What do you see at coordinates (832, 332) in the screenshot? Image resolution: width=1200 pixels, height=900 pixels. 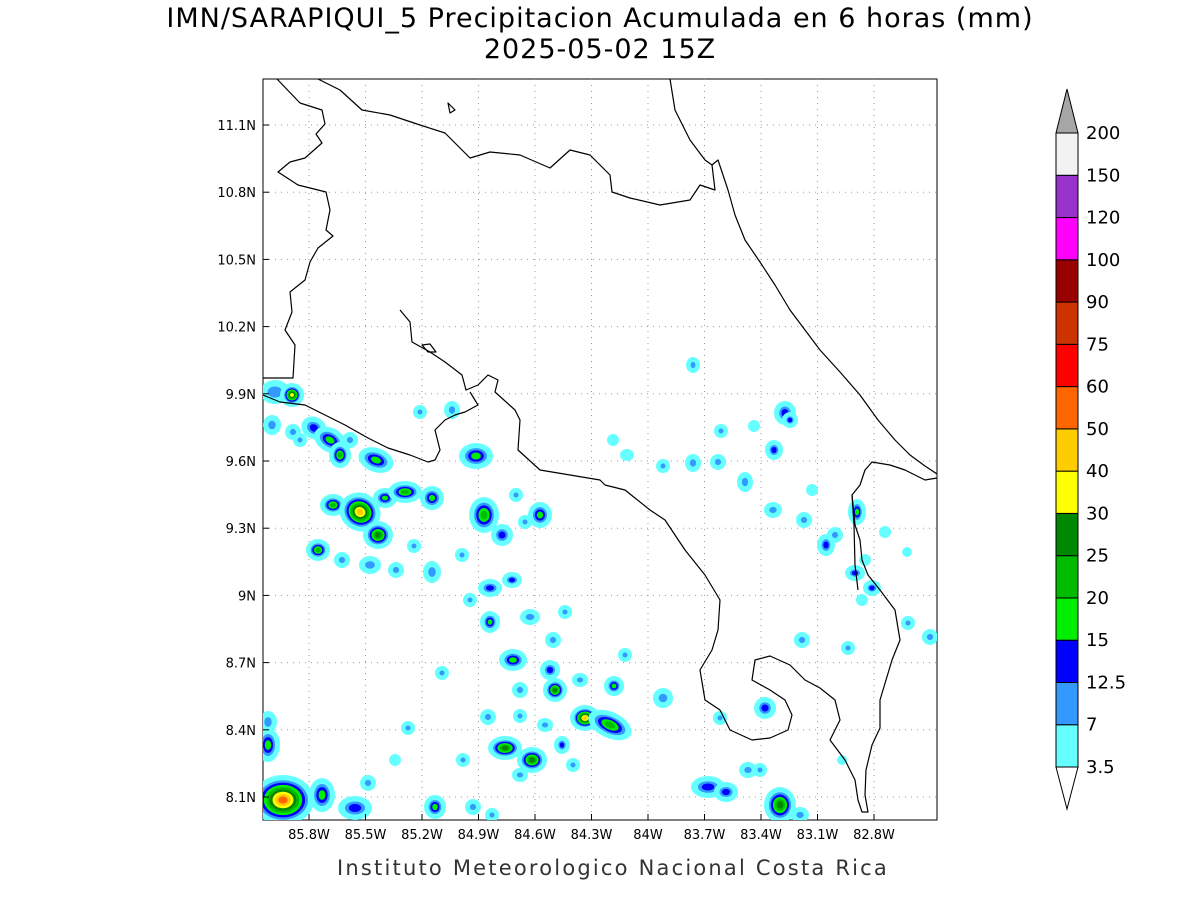 I see `caribbean-coast` at bounding box center [832, 332].